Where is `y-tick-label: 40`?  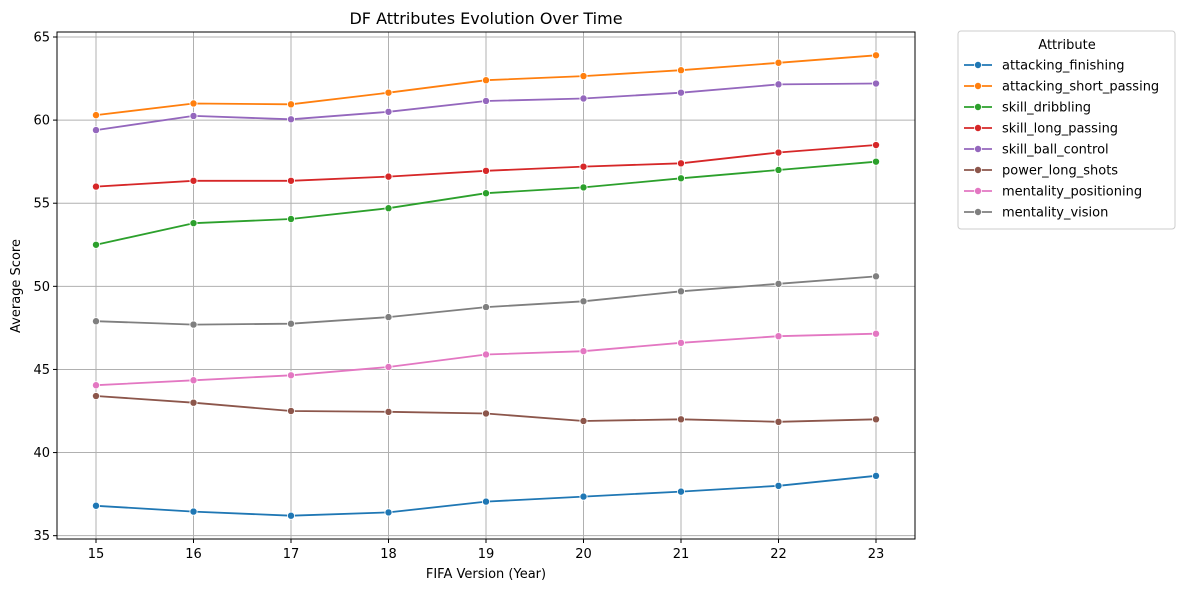 y-tick-label: 40 is located at coordinates (41, 453).